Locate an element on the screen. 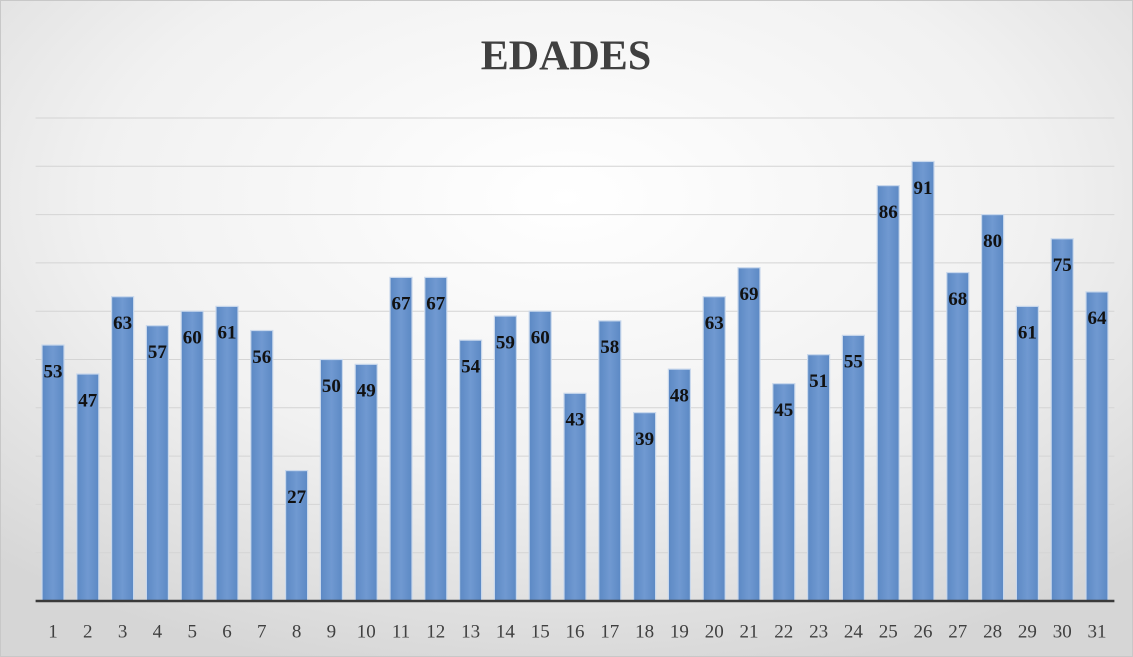 The image size is (1133, 657). x-tick-label: 18 is located at coordinates (644, 631).